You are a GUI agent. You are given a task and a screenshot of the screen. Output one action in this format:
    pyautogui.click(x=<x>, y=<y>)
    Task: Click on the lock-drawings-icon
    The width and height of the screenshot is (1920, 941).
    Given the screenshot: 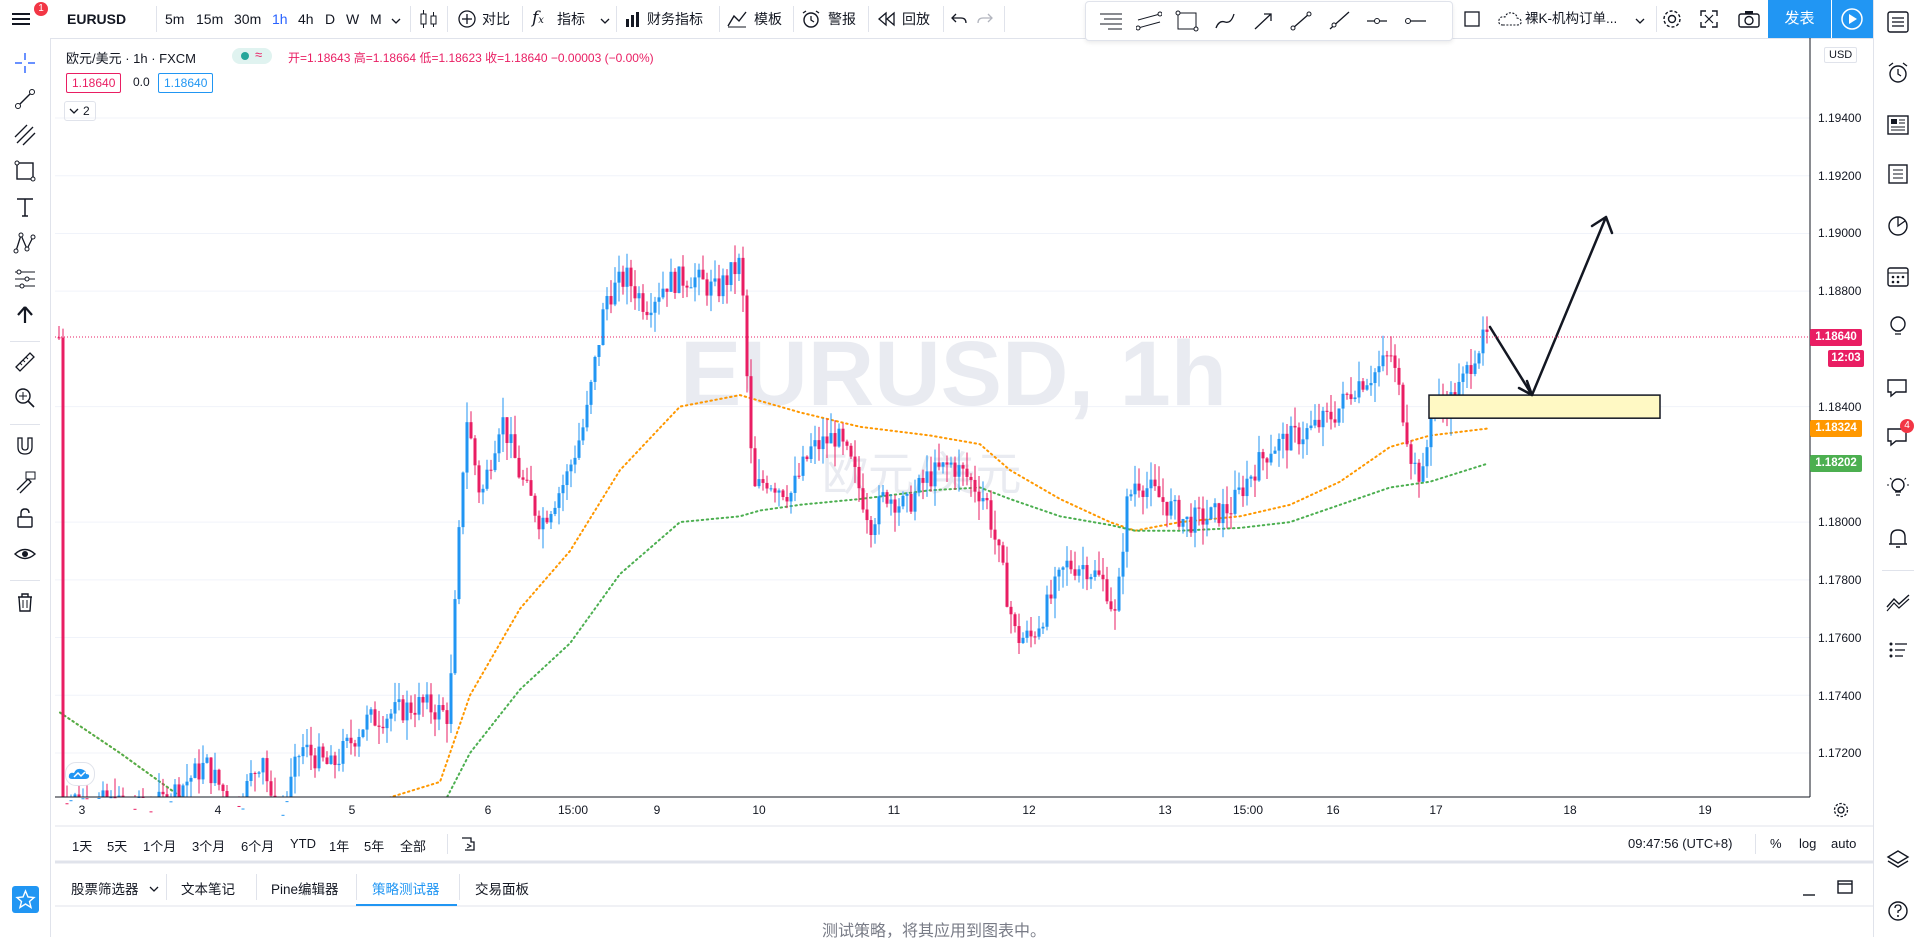 What is the action you would take?
    pyautogui.click(x=25, y=482)
    